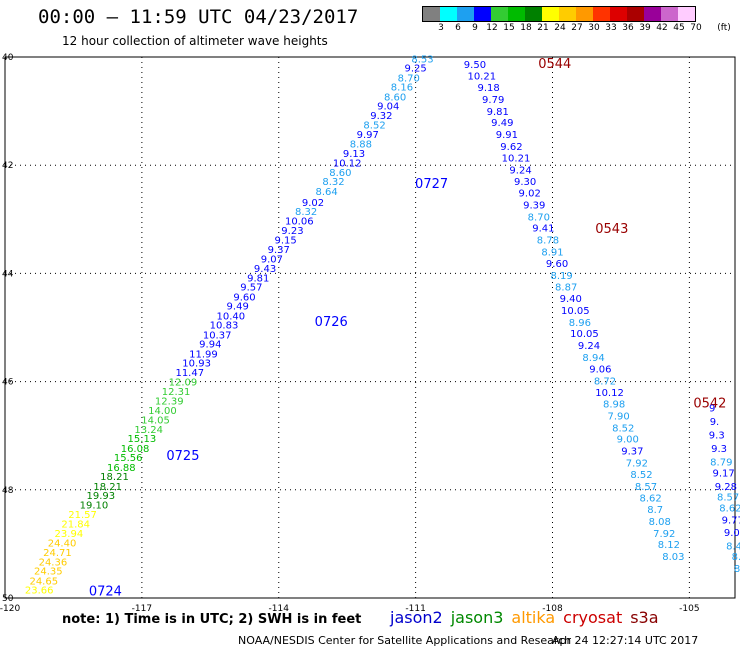 The image size is (740, 650). I want to click on wave-height-value: 23.94, so click(69, 534).